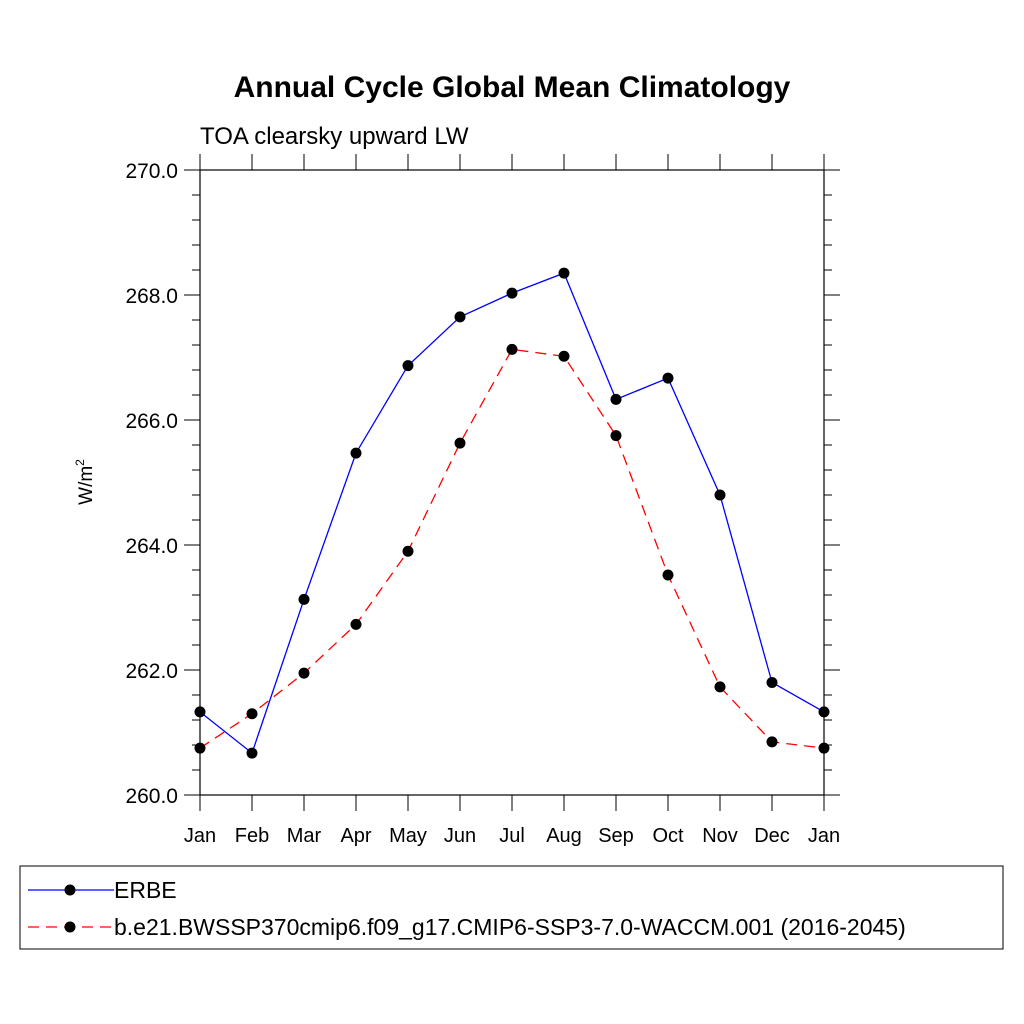 The image size is (1024, 1024). Describe the element at coordinates (355, 836) in the screenshot. I see `x-tick-label: Apr` at that location.